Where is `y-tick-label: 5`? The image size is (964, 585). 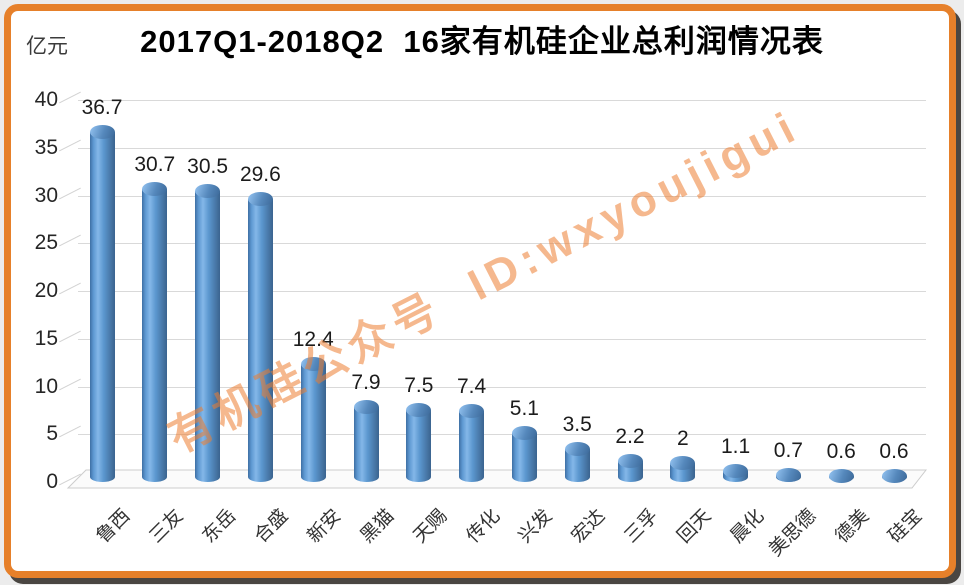
y-tick-label: 5 is located at coordinates (52, 434).